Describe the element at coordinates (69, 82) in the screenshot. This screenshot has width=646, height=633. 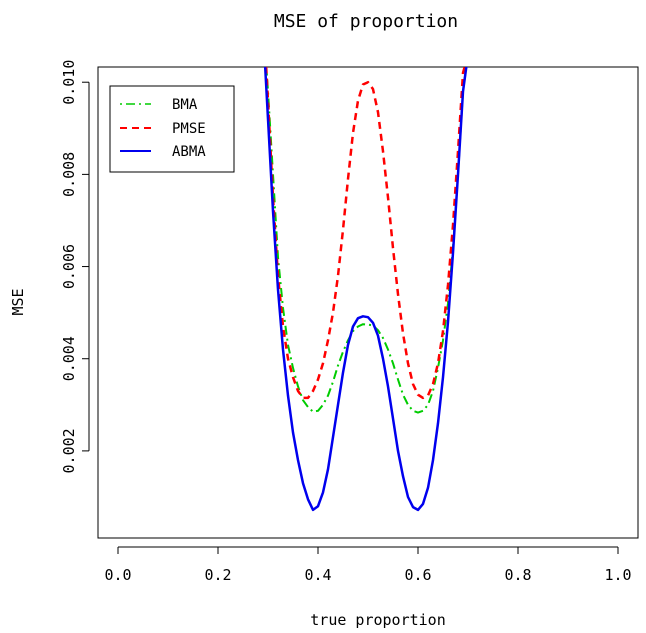
I see `y-tick-label: 0.010` at that location.